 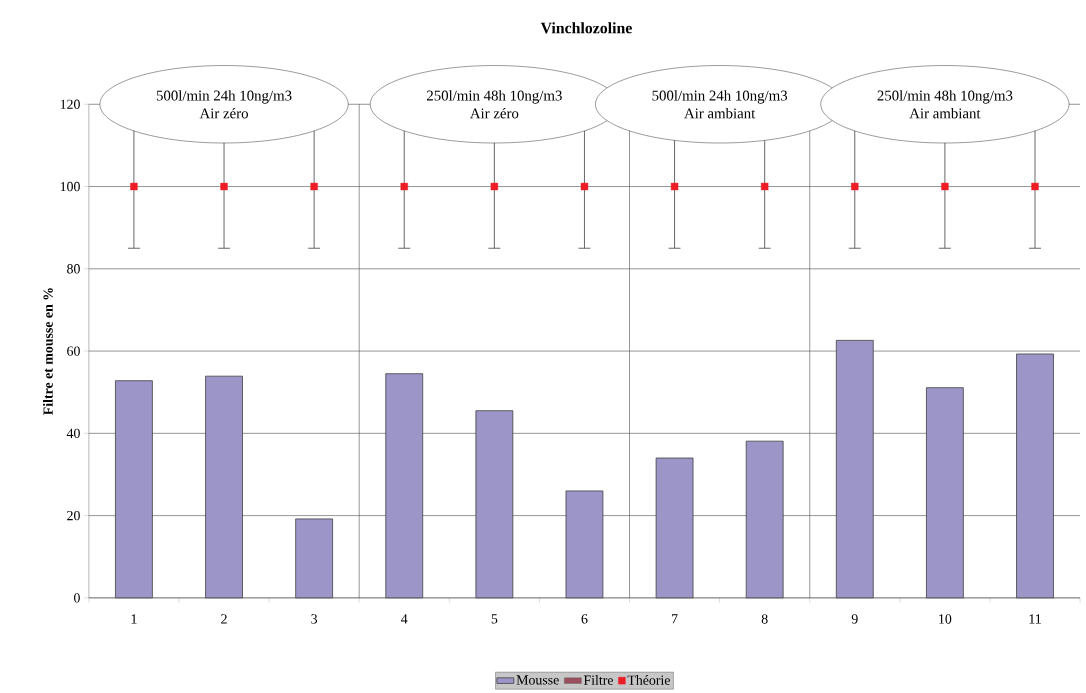 I want to click on x-tick-label: 7, so click(x=675, y=619).